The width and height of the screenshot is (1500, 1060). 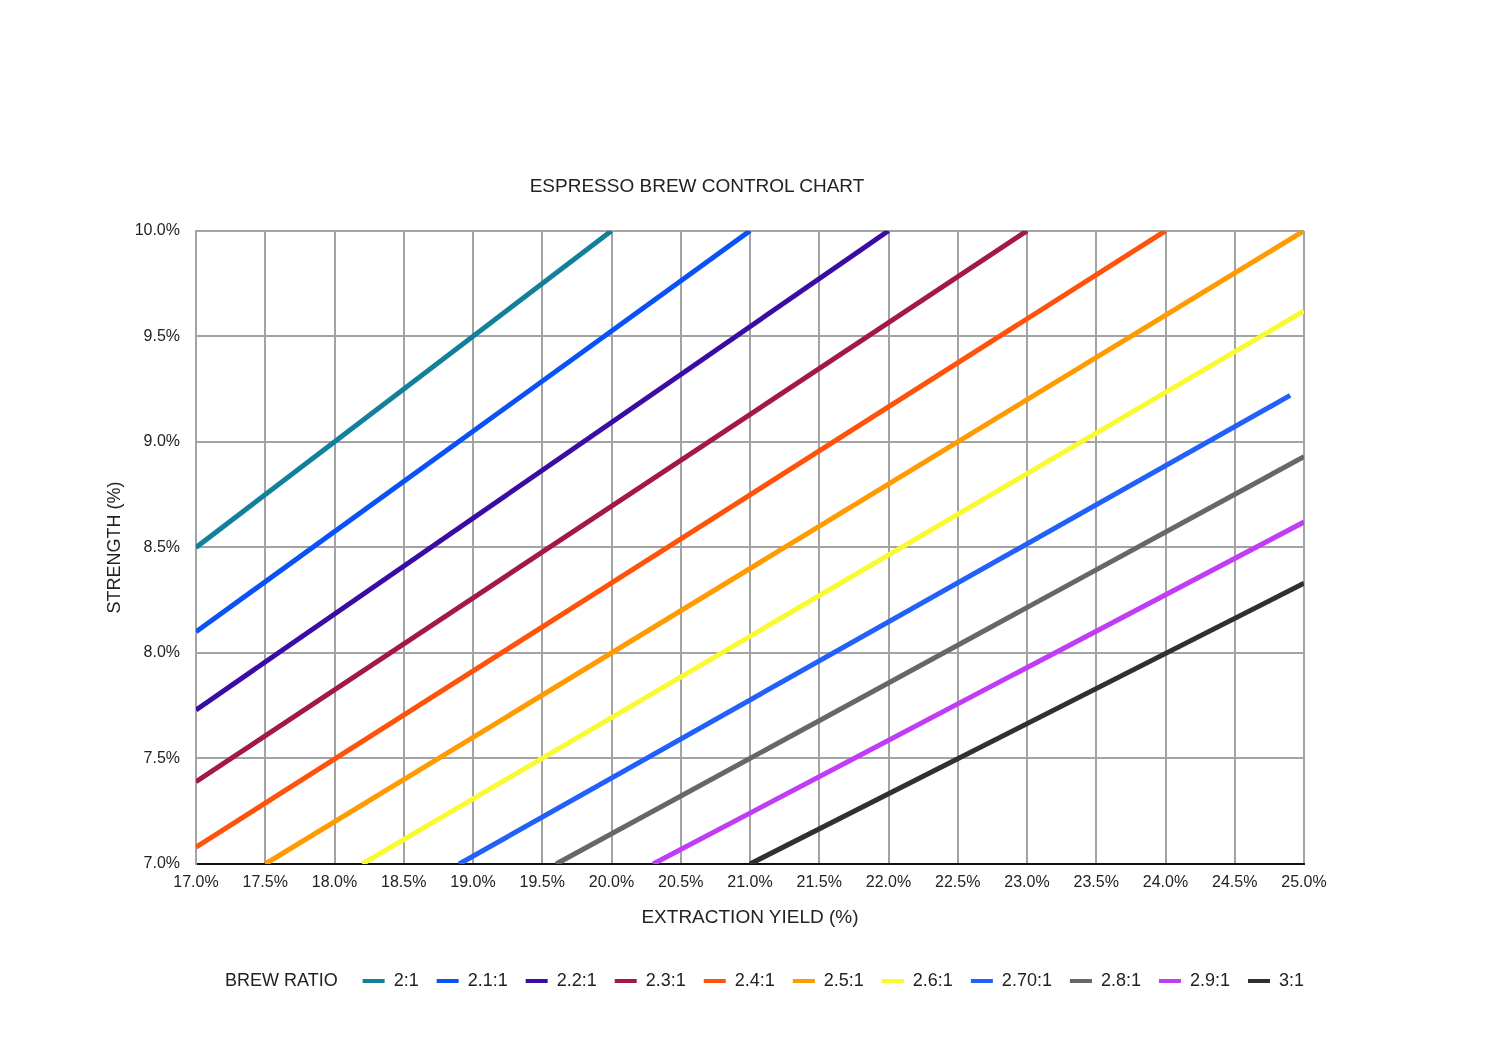 I want to click on x-tick-label: 20.0%, so click(x=611, y=882).